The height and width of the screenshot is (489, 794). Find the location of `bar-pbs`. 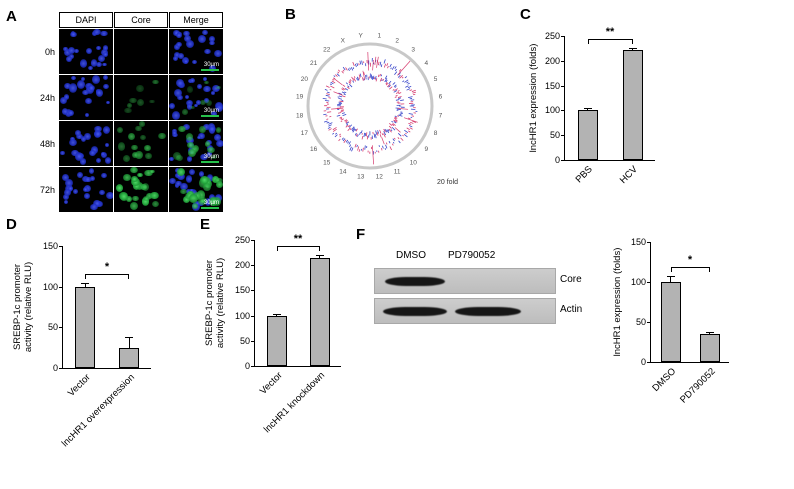

bar-pbs is located at coordinates (587, 135).